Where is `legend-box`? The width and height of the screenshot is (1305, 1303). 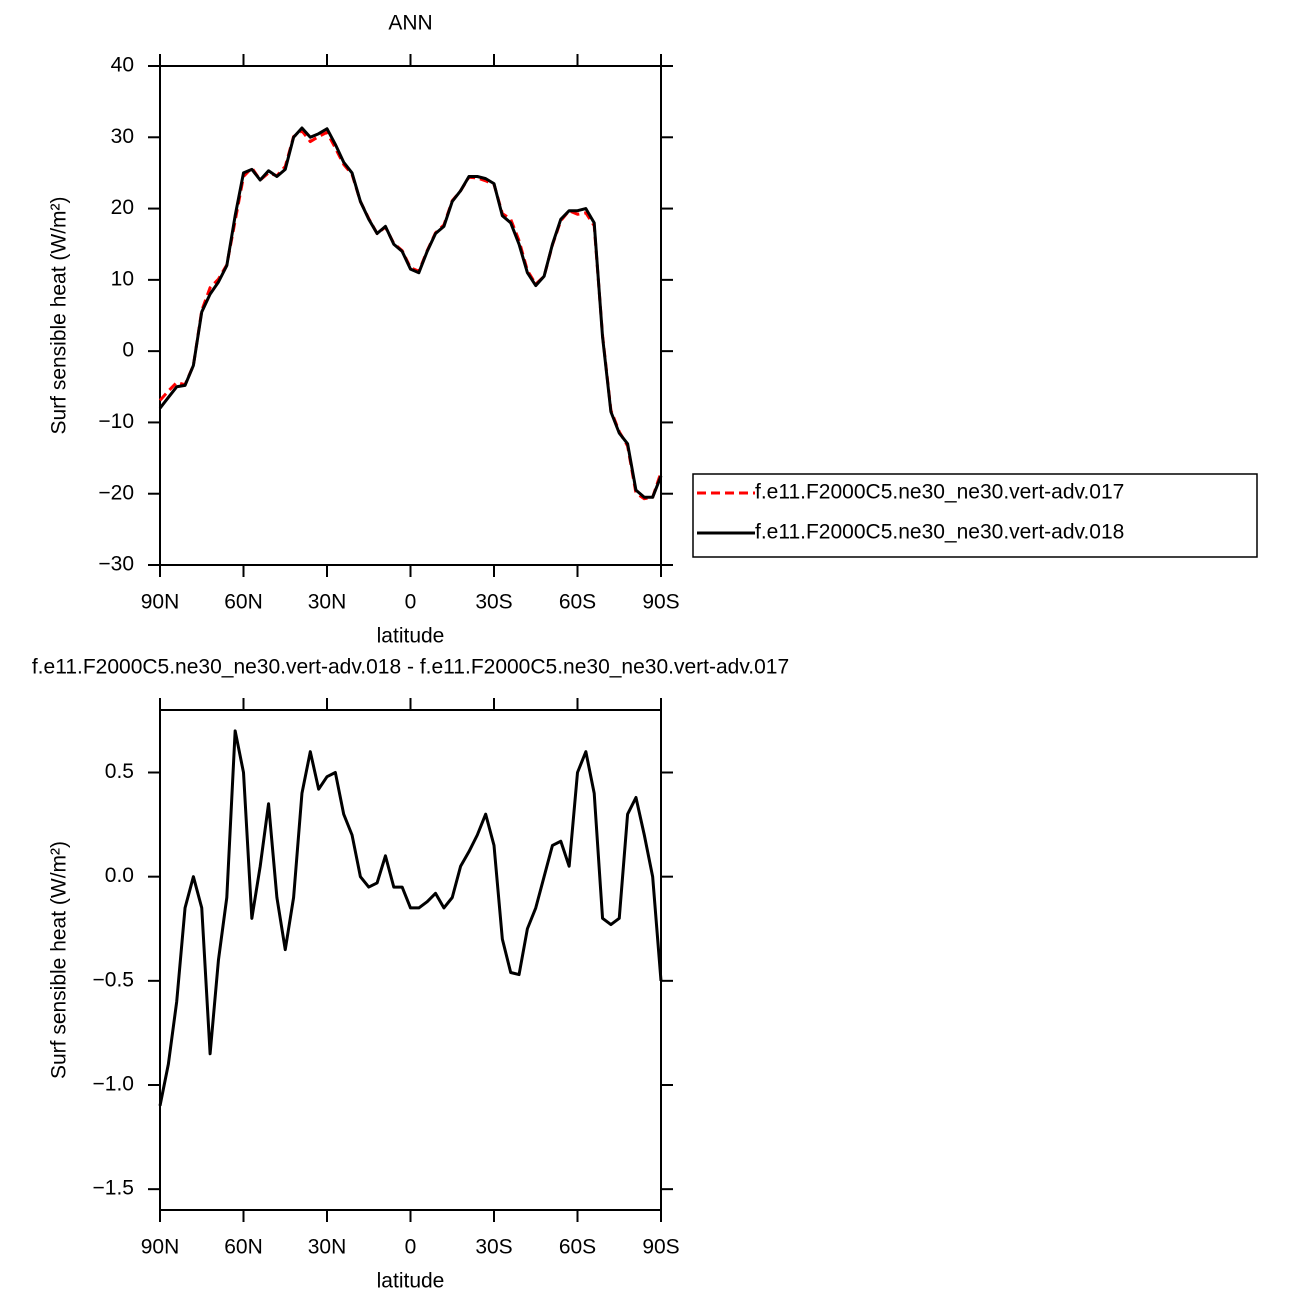 legend-box is located at coordinates (975, 515).